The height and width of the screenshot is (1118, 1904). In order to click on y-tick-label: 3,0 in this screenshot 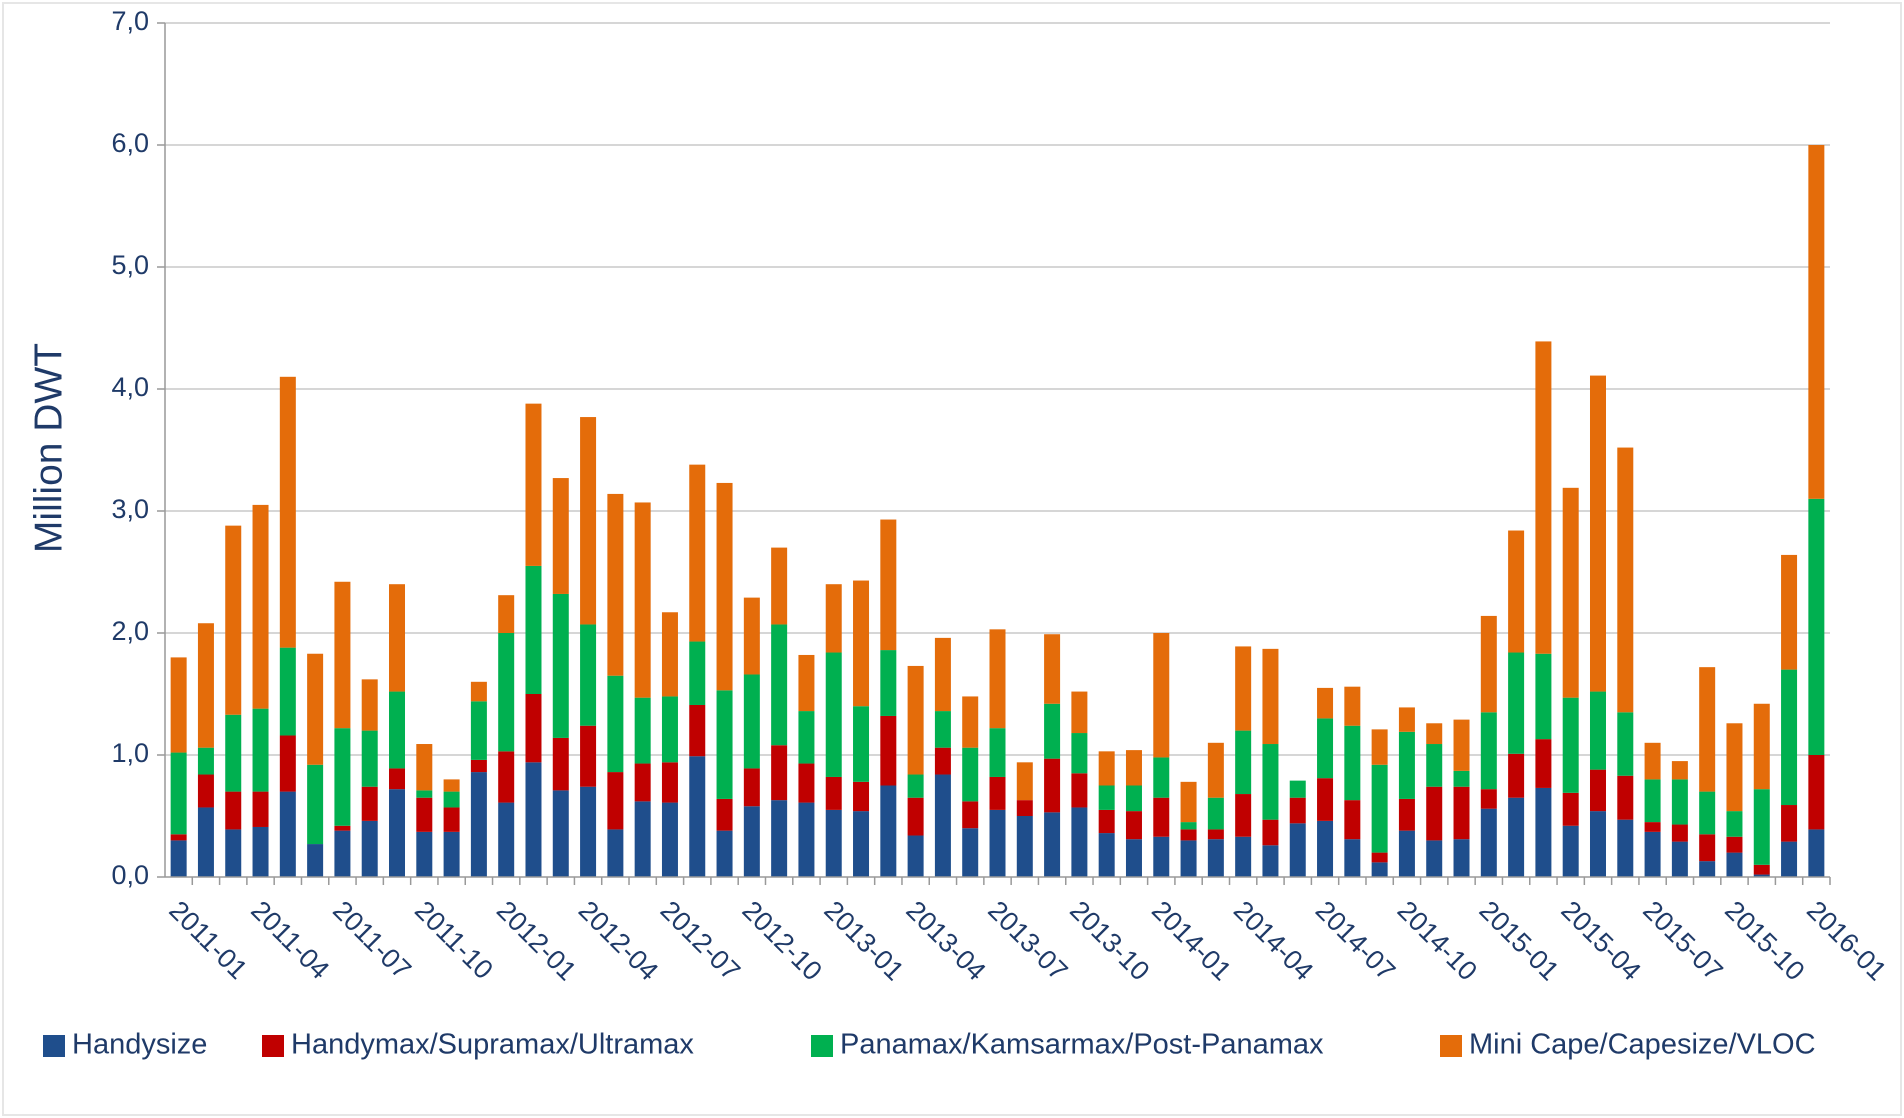, I will do `click(130, 509)`.